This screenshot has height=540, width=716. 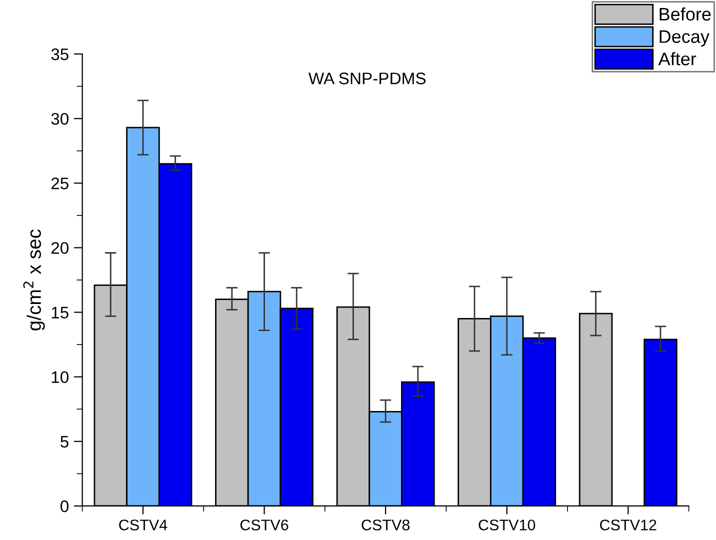 I want to click on legend-label: Before, so click(x=685, y=14).